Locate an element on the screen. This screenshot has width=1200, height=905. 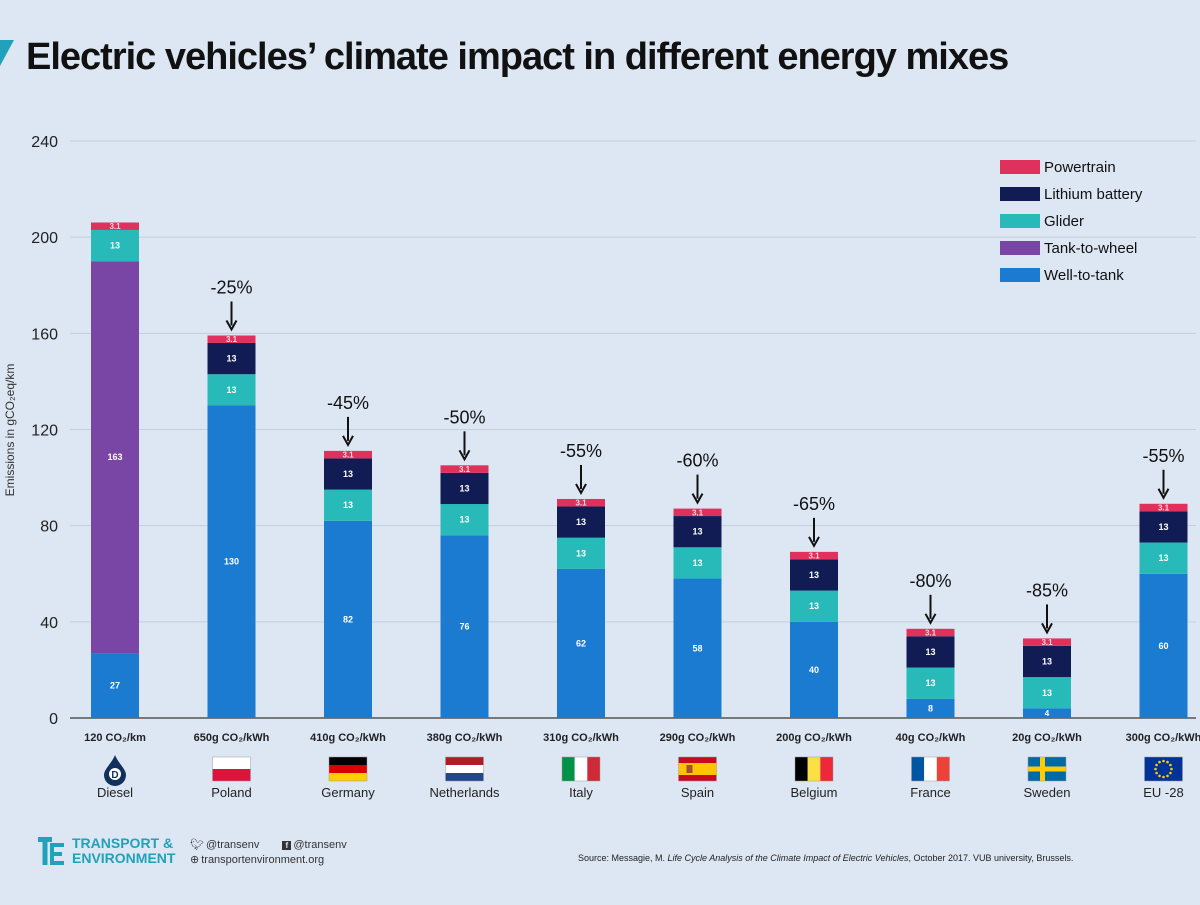
x-tick-sublabel: 290g CO₂/kWh is located at coordinates (698, 738).